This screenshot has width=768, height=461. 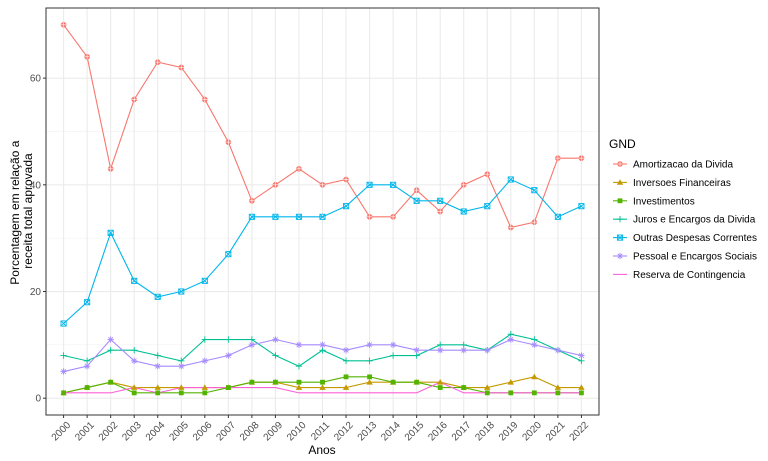 I want to click on x-tick-label: 2013, so click(x=368, y=432).